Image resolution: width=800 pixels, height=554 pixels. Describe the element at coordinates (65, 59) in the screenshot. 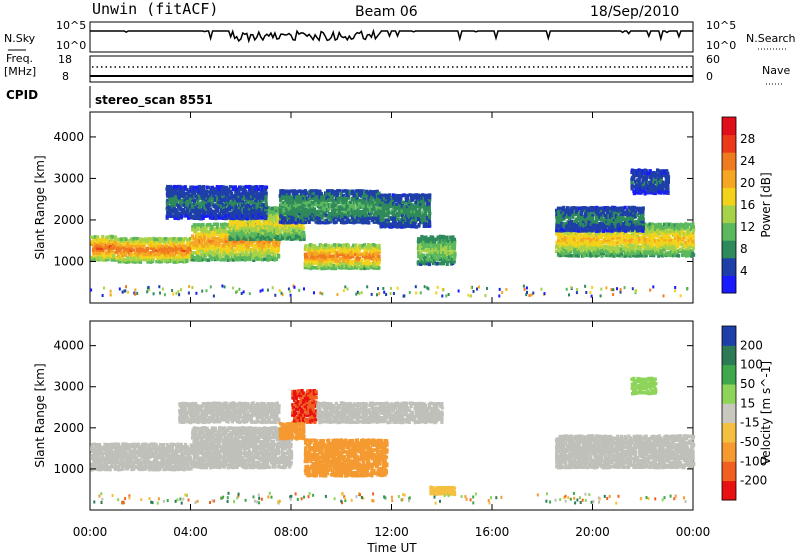

I see `freq-tick-high: 18` at that location.